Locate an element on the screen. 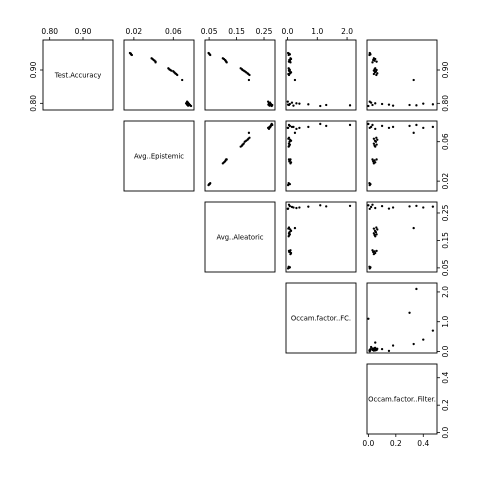 The height and width of the screenshot is (480, 480). y-tick-label: 0.05 is located at coordinates (445, 267).